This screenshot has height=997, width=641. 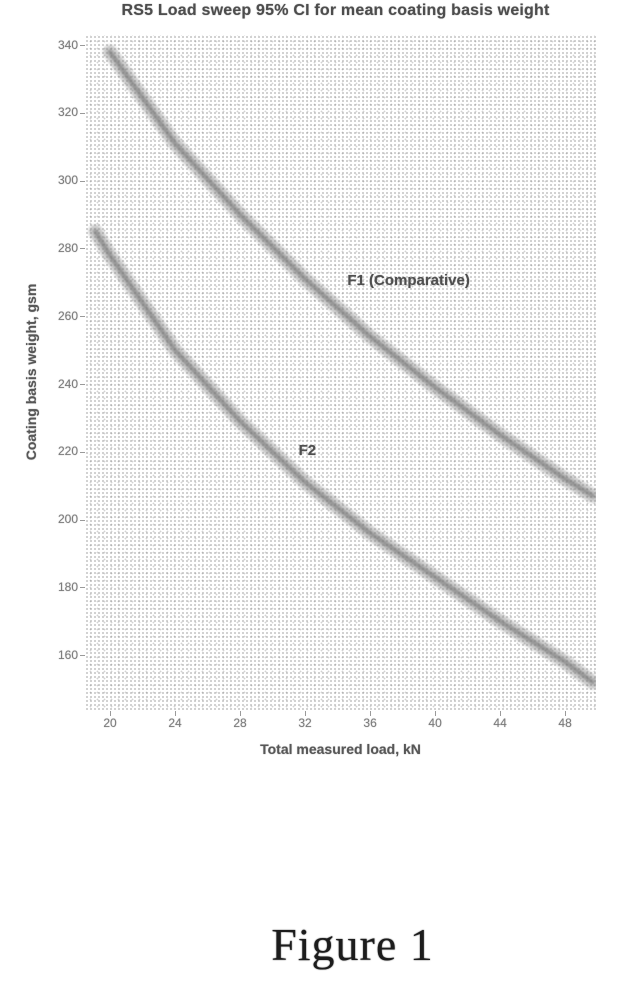 I want to click on x-tick-label-48: 48, so click(x=565, y=723).